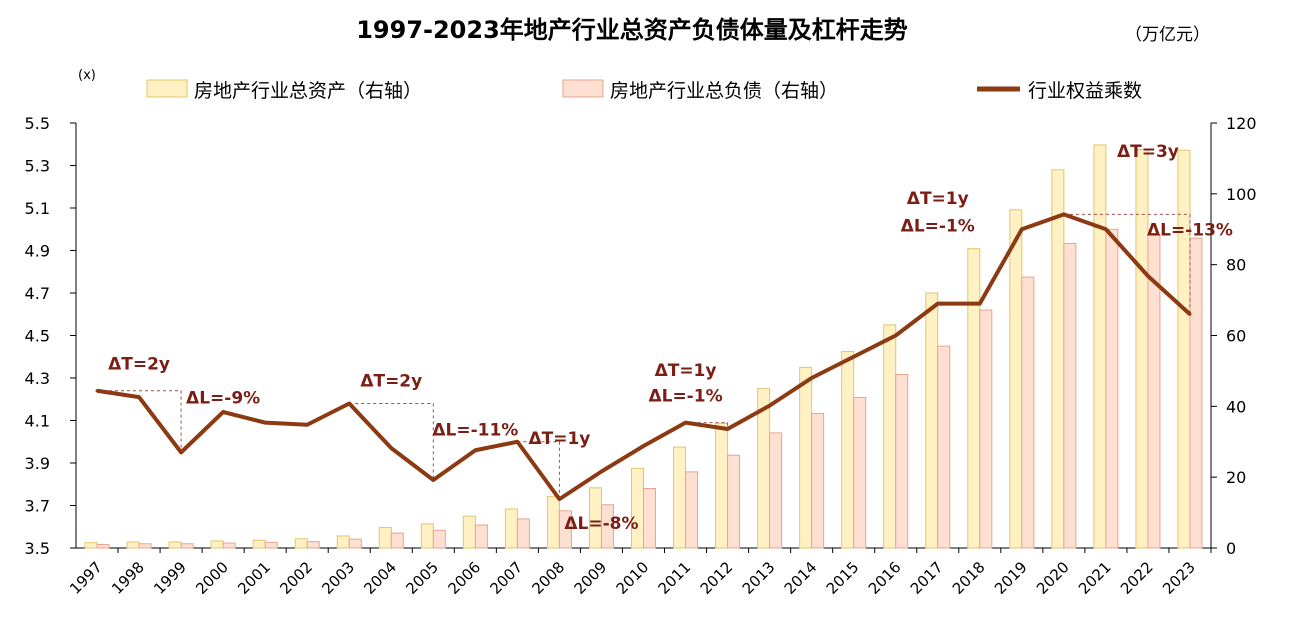 The width and height of the screenshot is (1305, 627). What do you see at coordinates (601, 471) in the screenshot?
I see `line-point-2009` at bounding box center [601, 471].